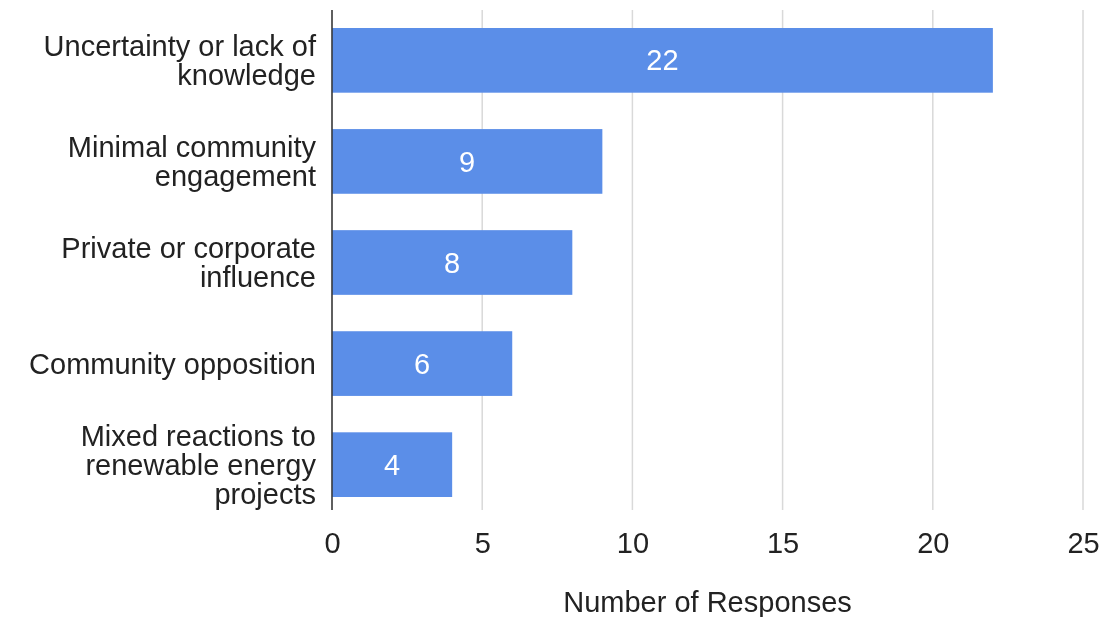 The width and height of the screenshot is (1109, 617). I want to click on data-label: 6, so click(422, 363).